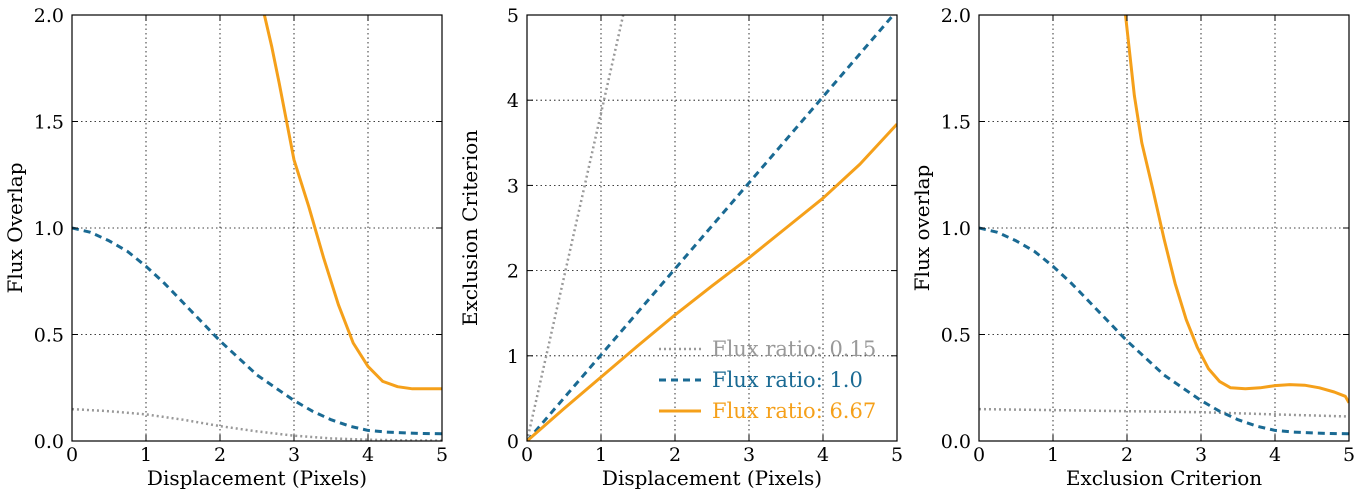 This screenshot has width=1371, height=491. Describe the element at coordinates (513, 442) in the screenshot. I see `y-tick-label: 0` at that location.